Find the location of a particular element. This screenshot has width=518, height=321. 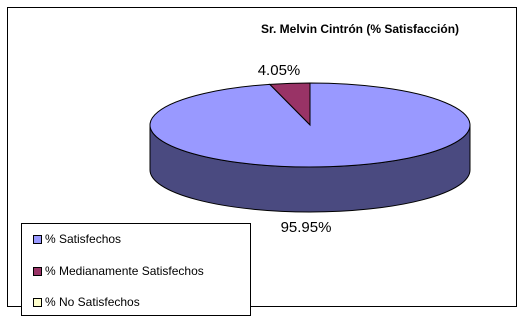

legend-label-satisfechos: % Satisfechos is located at coordinates (83, 239).